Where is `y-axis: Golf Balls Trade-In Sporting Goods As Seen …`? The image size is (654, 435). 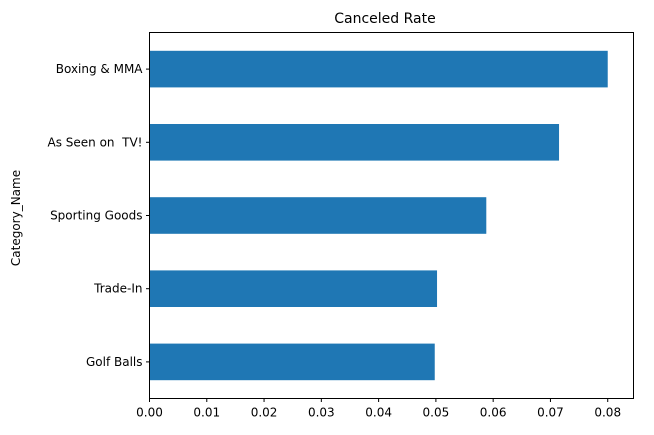
y-axis: Golf Balls Trade-In Sporting Goods As Seen … is located at coordinates (98, 215).